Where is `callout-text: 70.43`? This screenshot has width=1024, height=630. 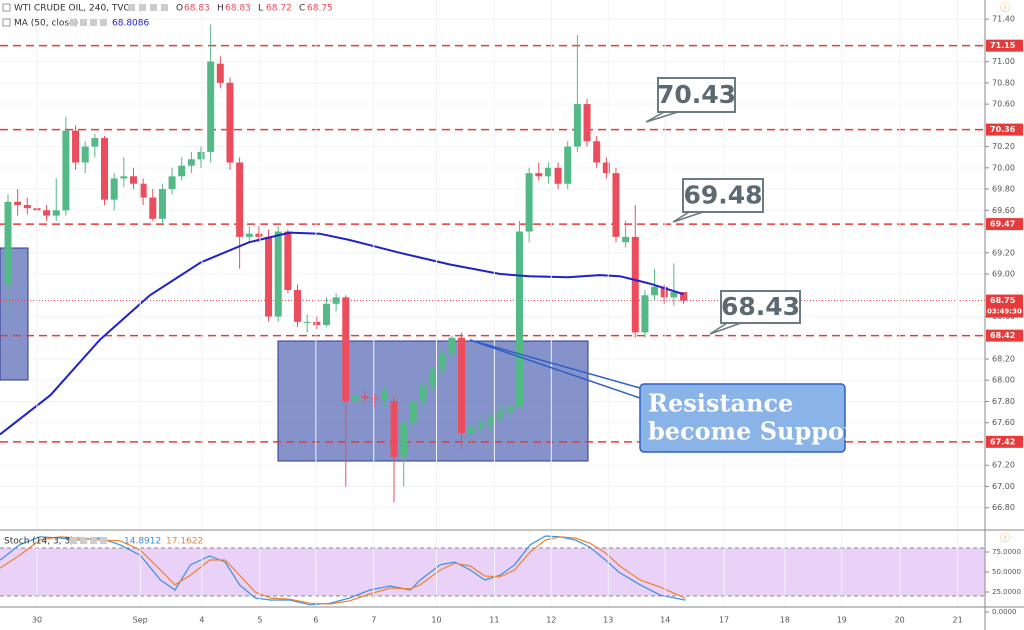
callout-text: 70.43 is located at coordinates (696, 94).